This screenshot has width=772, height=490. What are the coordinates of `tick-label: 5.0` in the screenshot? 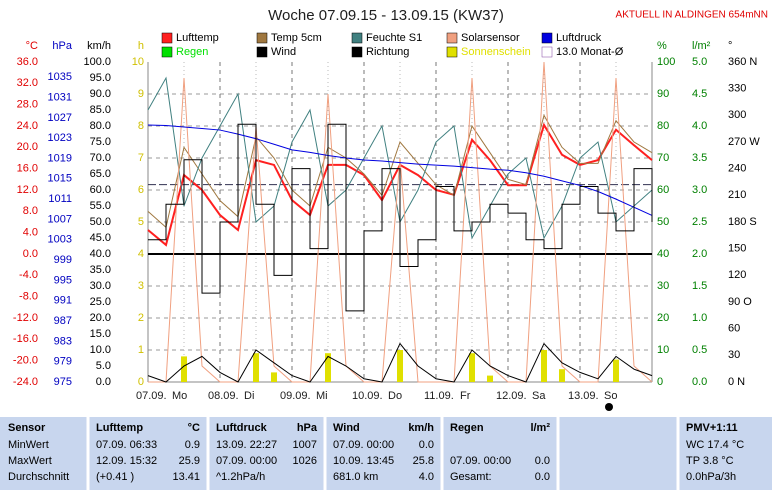 It's located at (103, 366).